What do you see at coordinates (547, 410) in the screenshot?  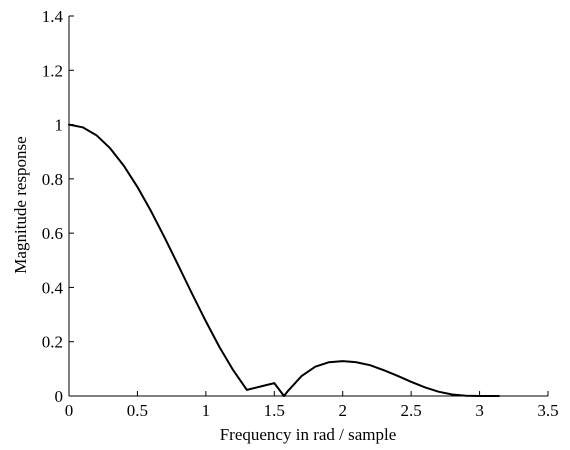 I see `x-tick-label: 3.5` at bounding box center [547, 410].